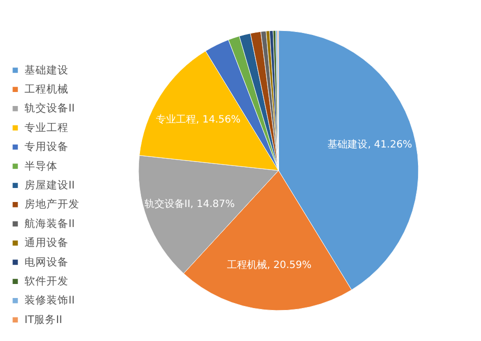 The image size is (481, 341). What do you see at coordinates (46, 127) in the screenshot?
I see `legend-label: 专业工程` at bounding box center [46, 127].